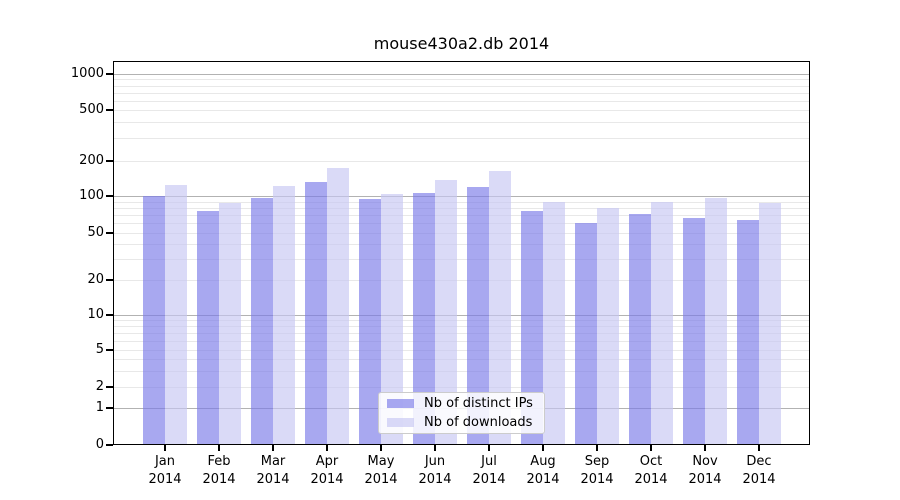  I want to click on bar-oct-downloads, so click(662, 323).